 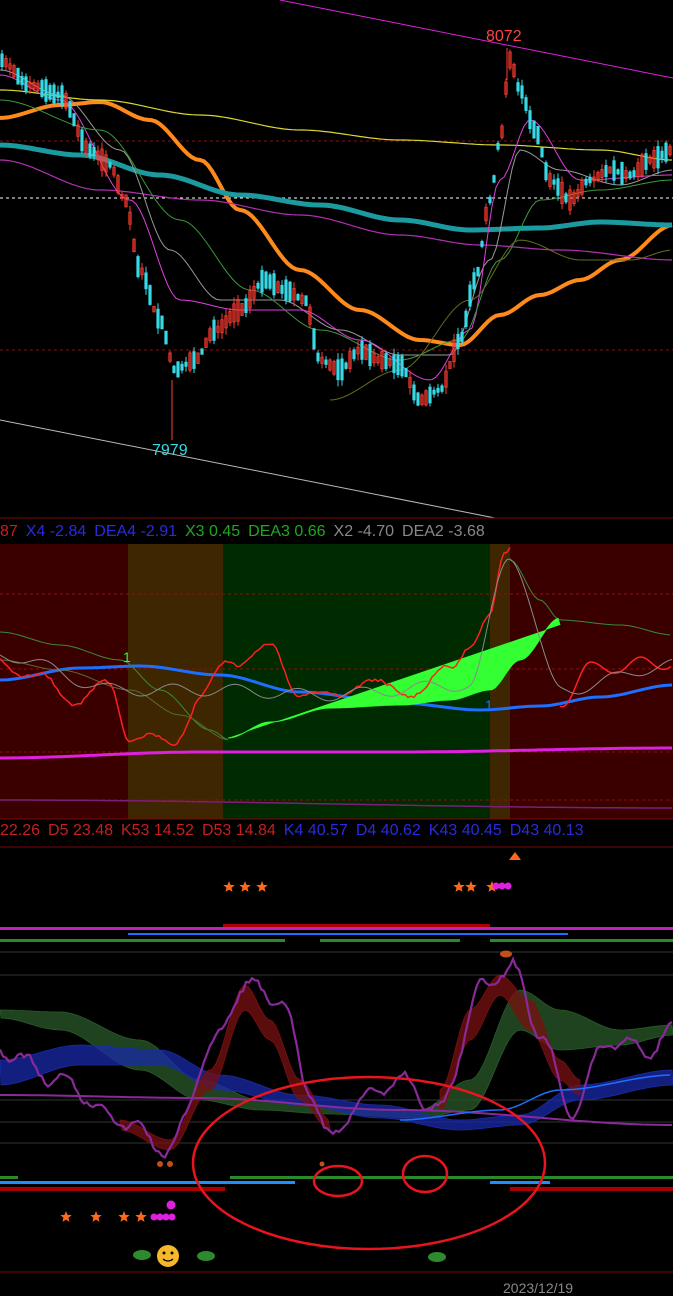 I want to click on macd-green-ribbon, so click(x=394, y=678).